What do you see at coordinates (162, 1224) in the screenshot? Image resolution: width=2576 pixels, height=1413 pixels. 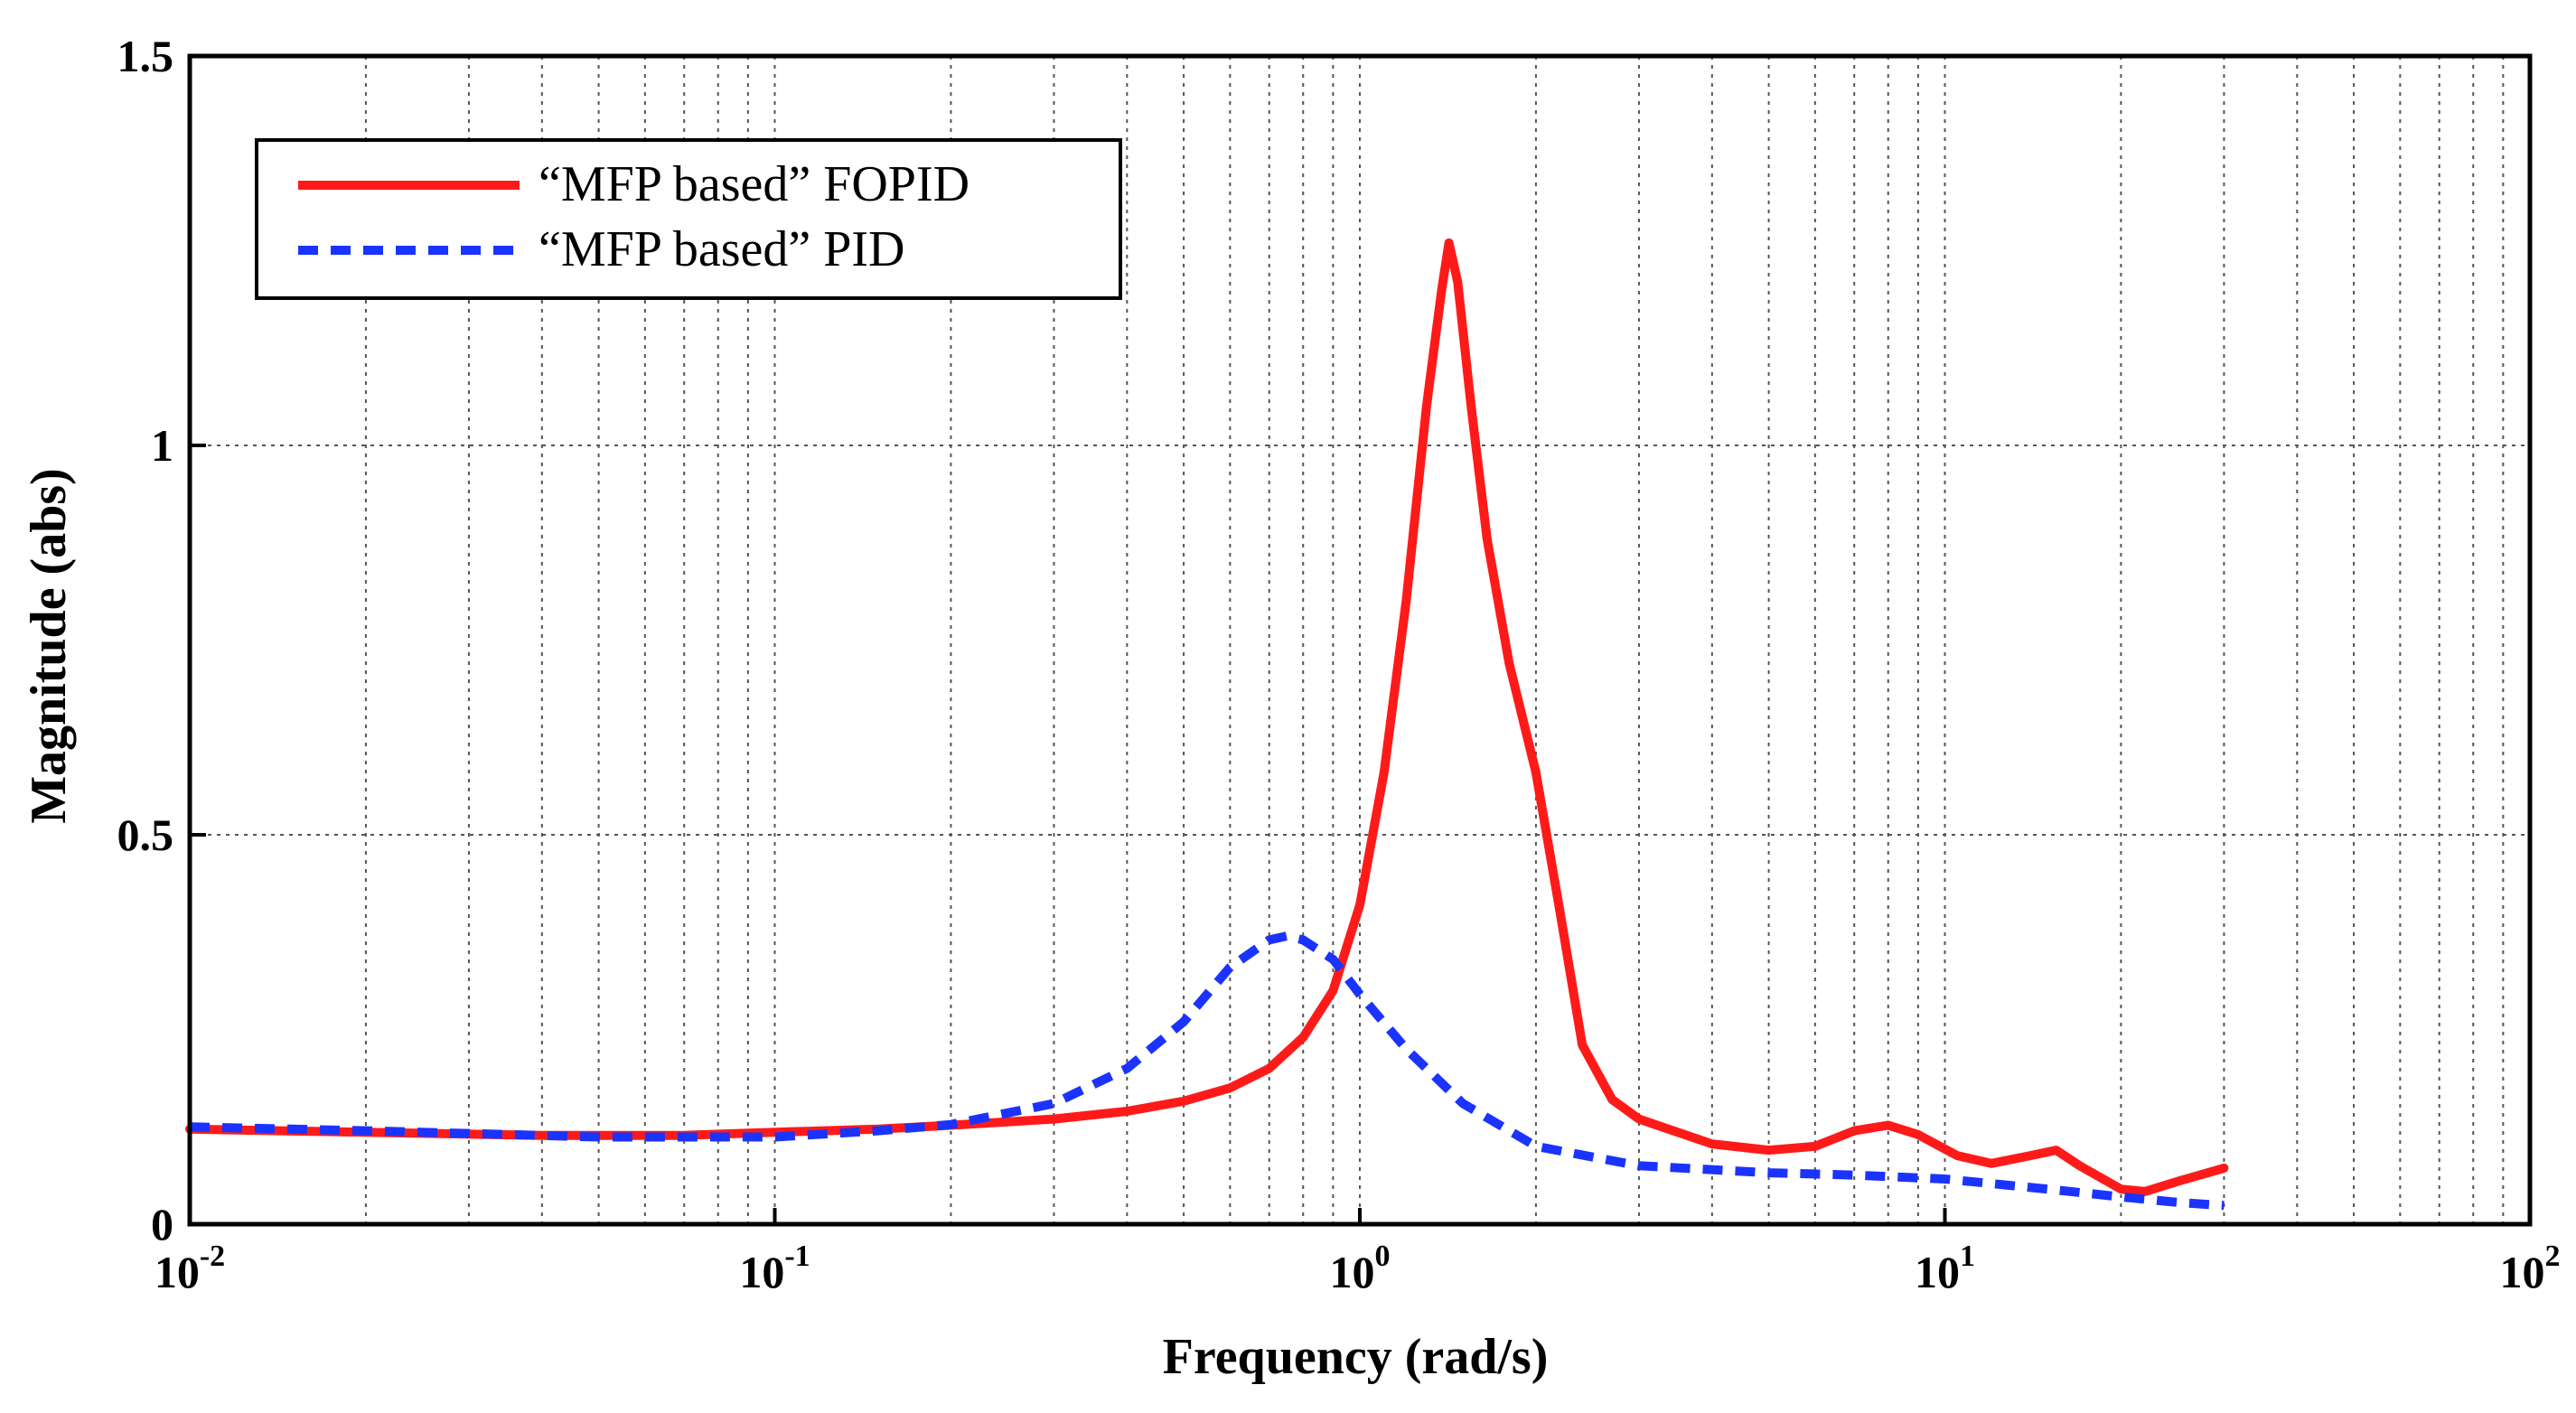 I see `y-tick-label: 0` at bounding box center [162, 1224].